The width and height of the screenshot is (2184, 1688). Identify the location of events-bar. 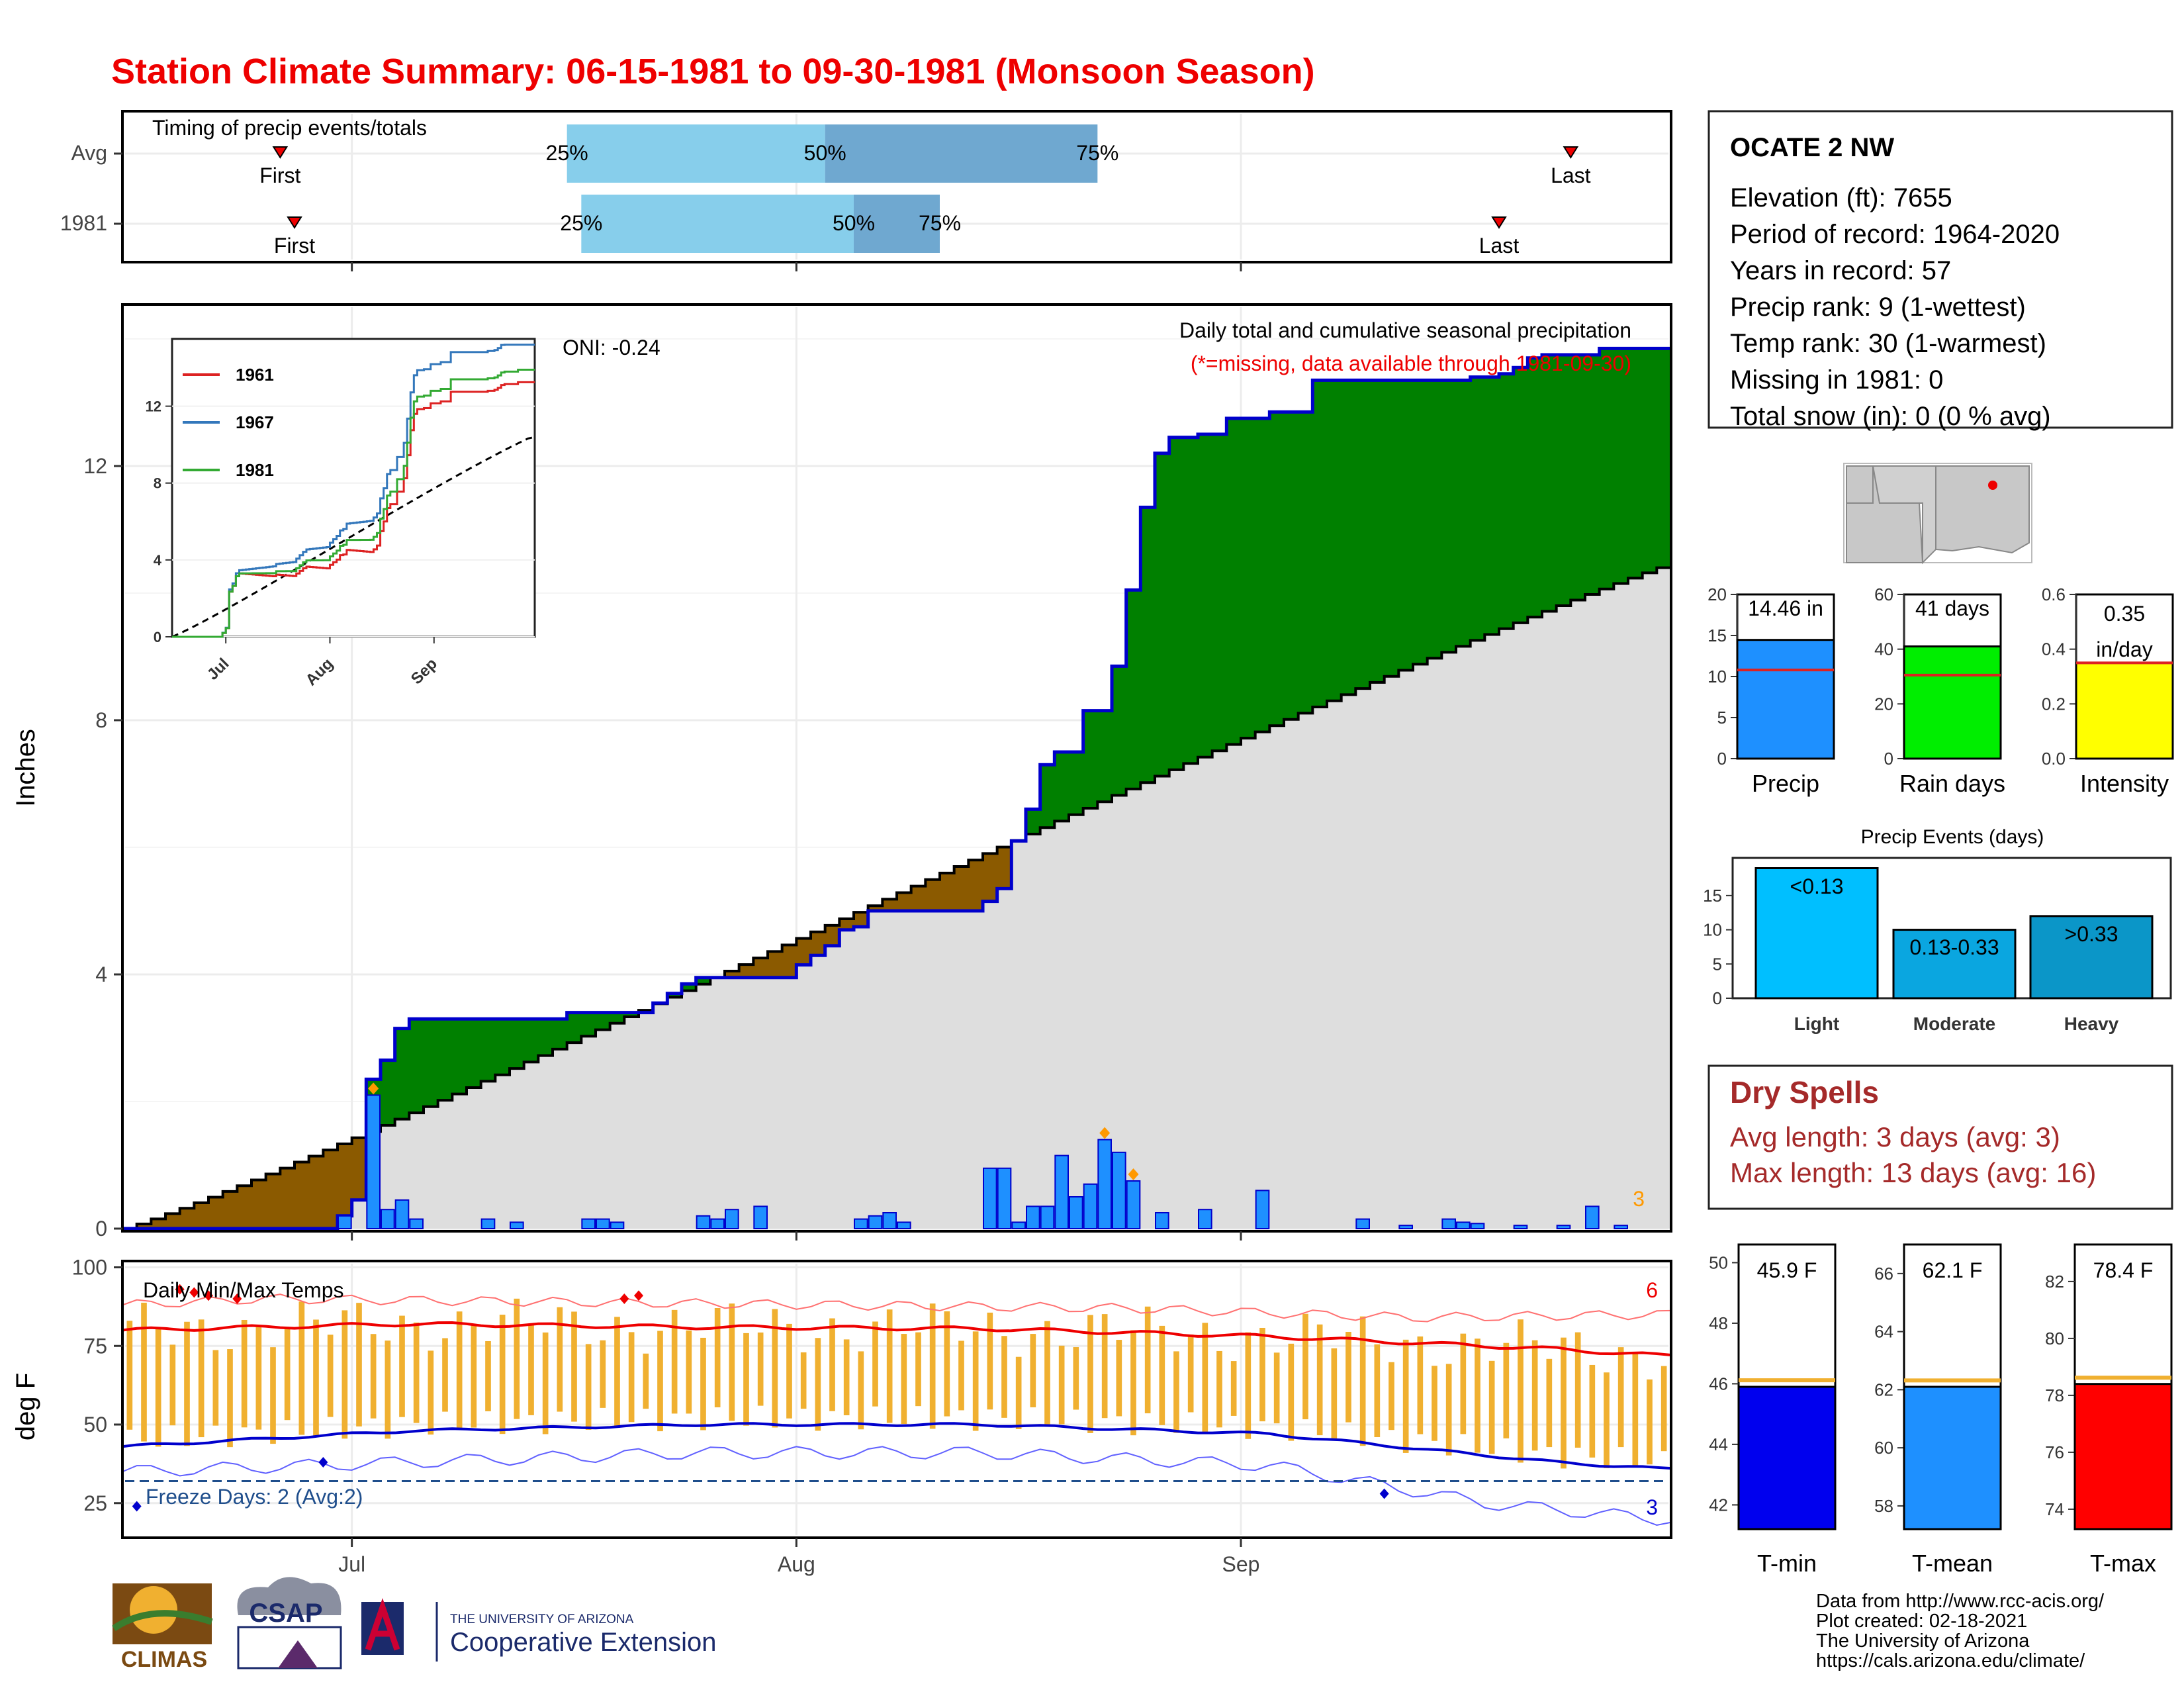
(1817, 933).